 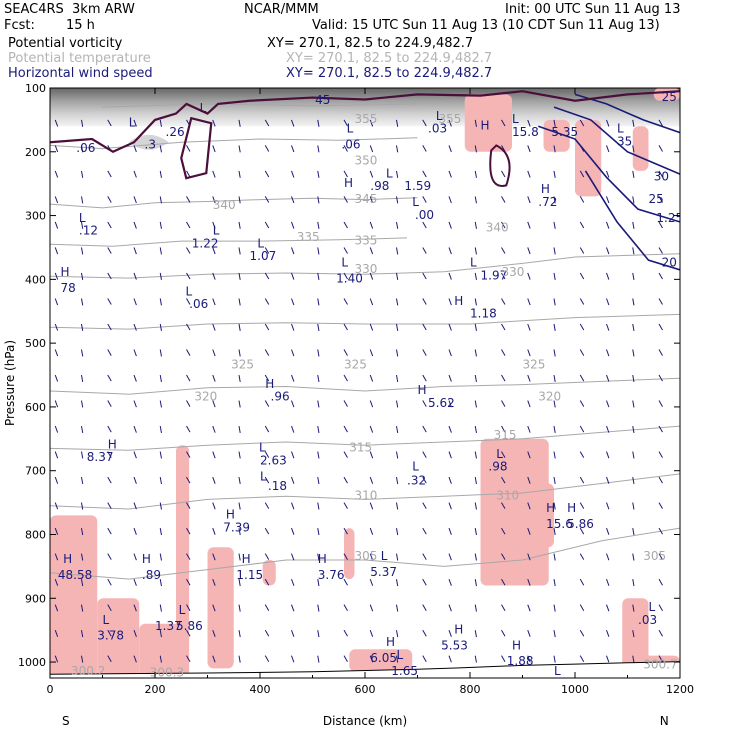 What do you see at coordinates (505, 435) in the screenshot?
I see `contour-label: 315` at bounding box center [505, 435].